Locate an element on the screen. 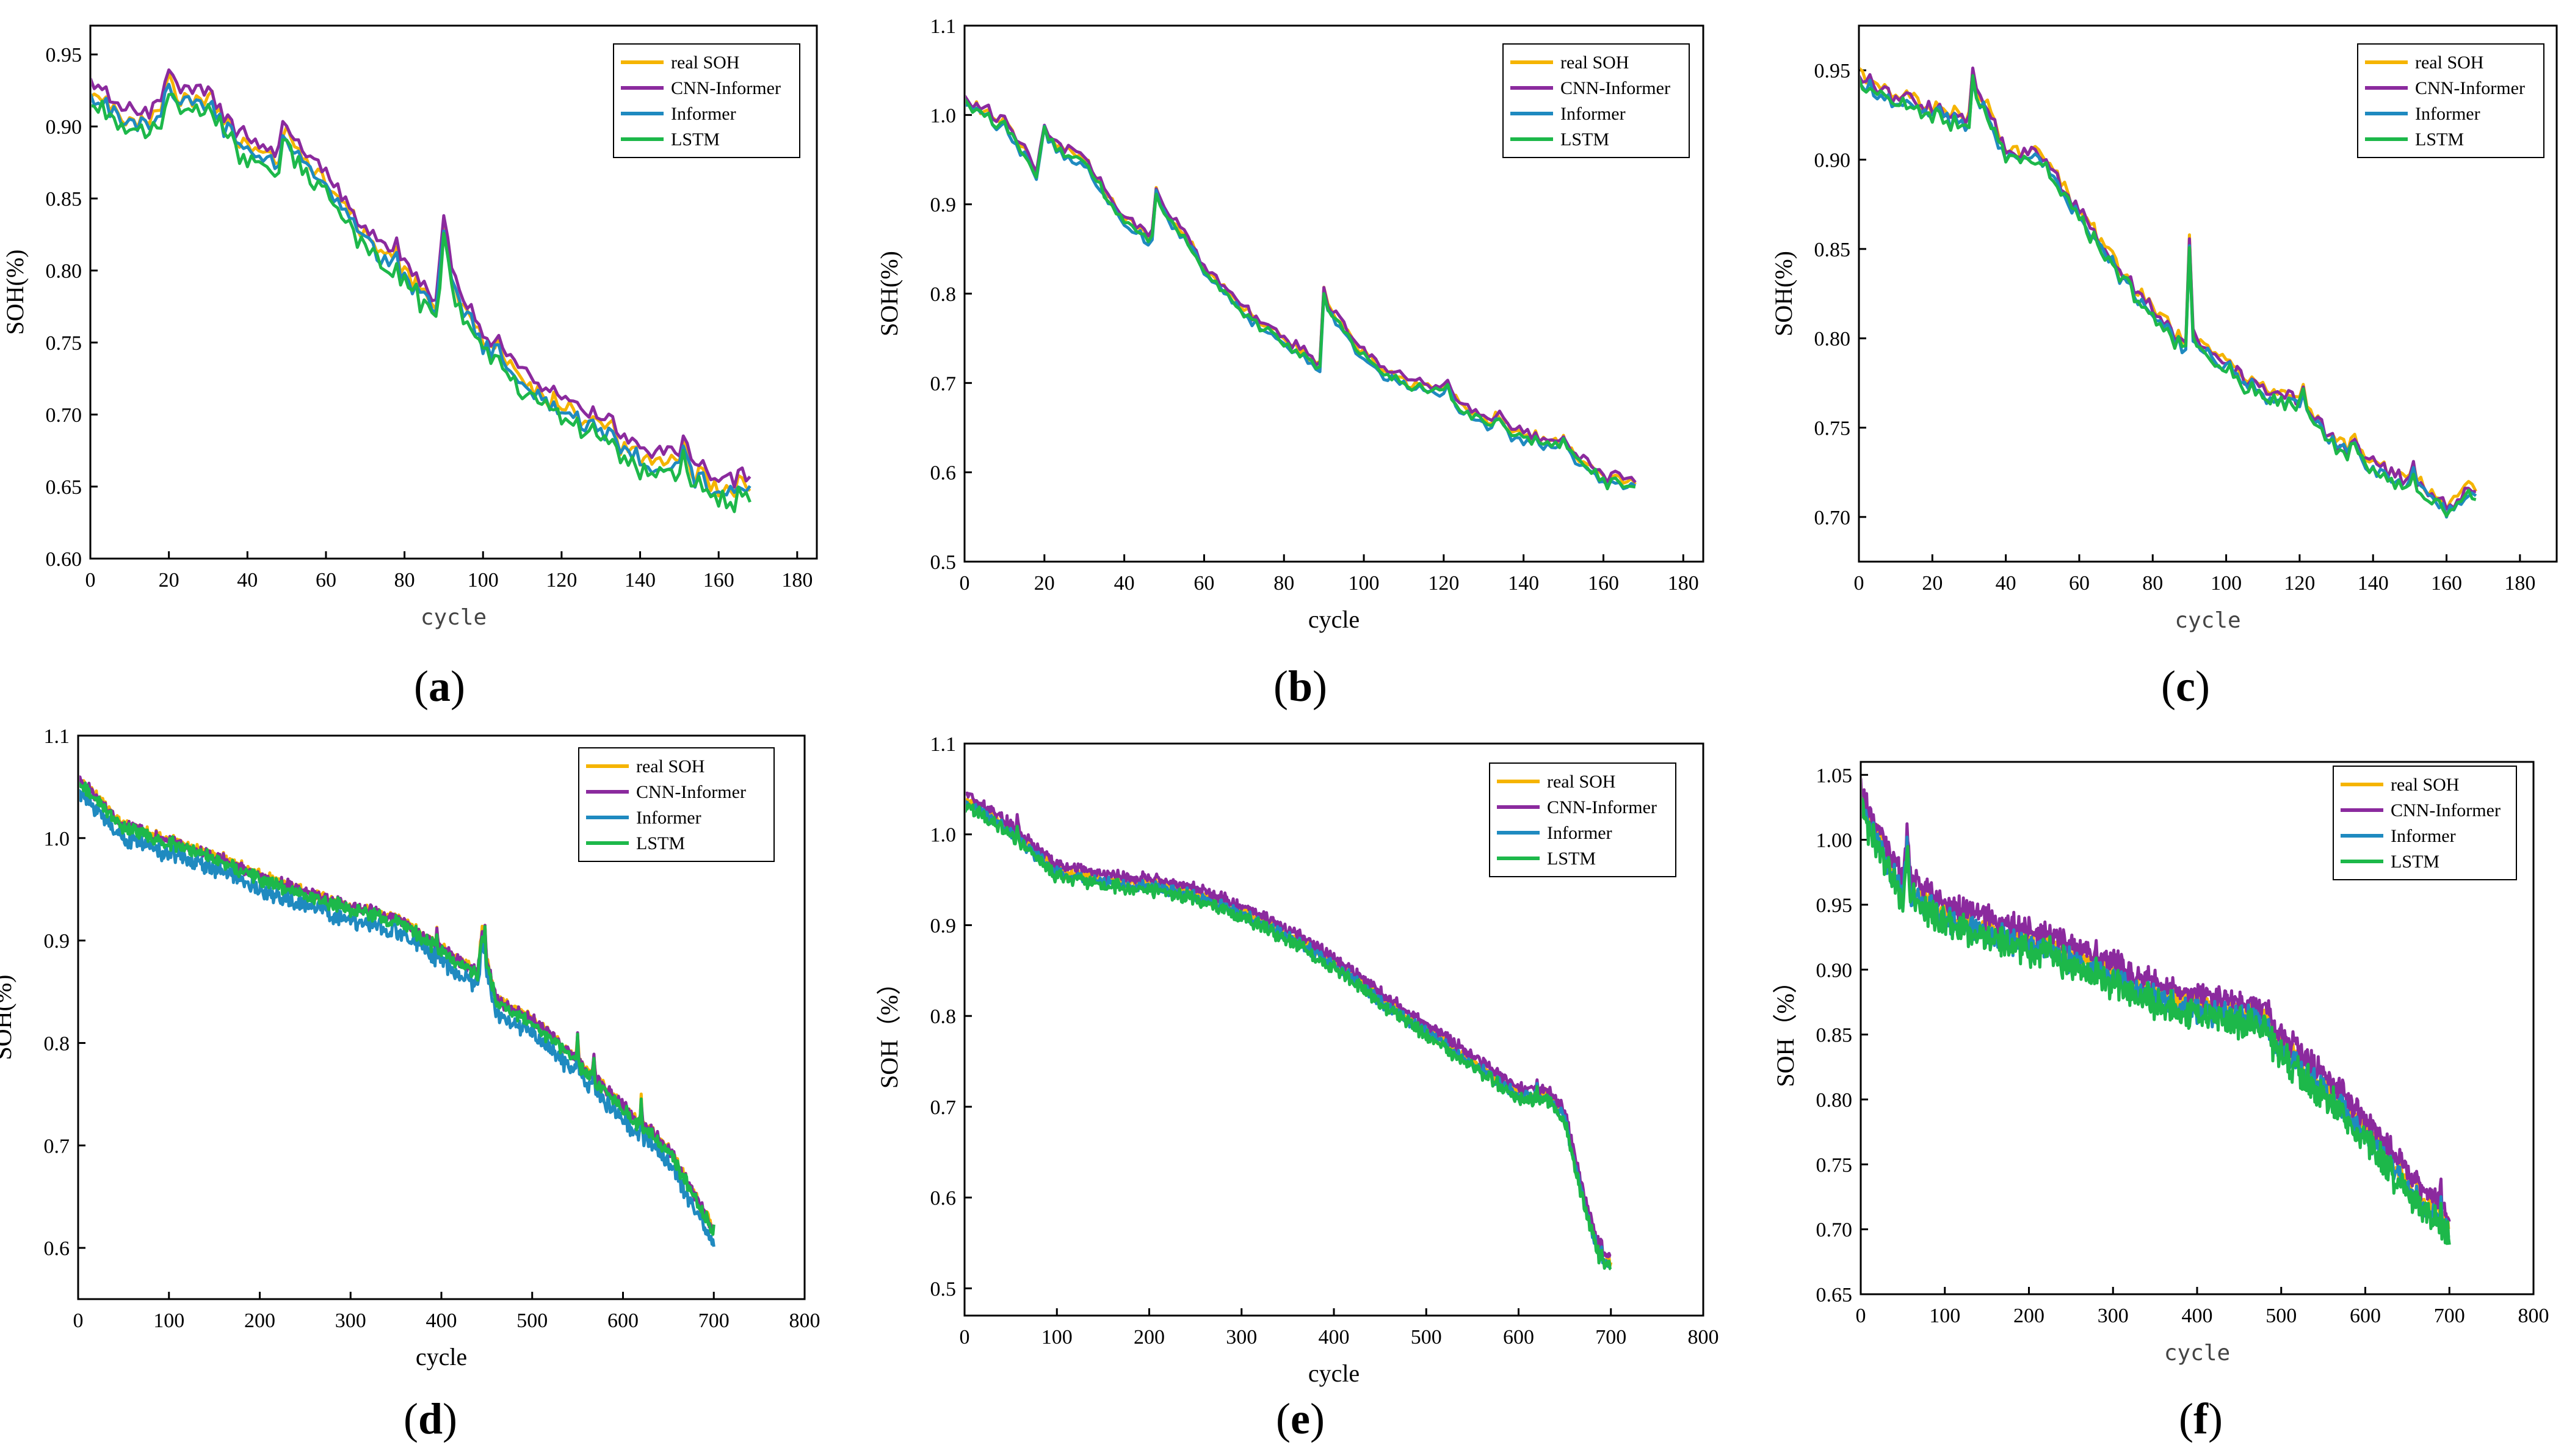  y-tick-label: 0.80 is located at coordinates (1833, 339).